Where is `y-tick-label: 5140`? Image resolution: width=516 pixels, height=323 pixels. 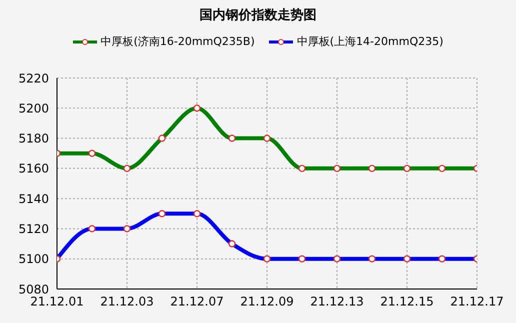
y-tick-label: 5140 is located at coordinates (33, 199).